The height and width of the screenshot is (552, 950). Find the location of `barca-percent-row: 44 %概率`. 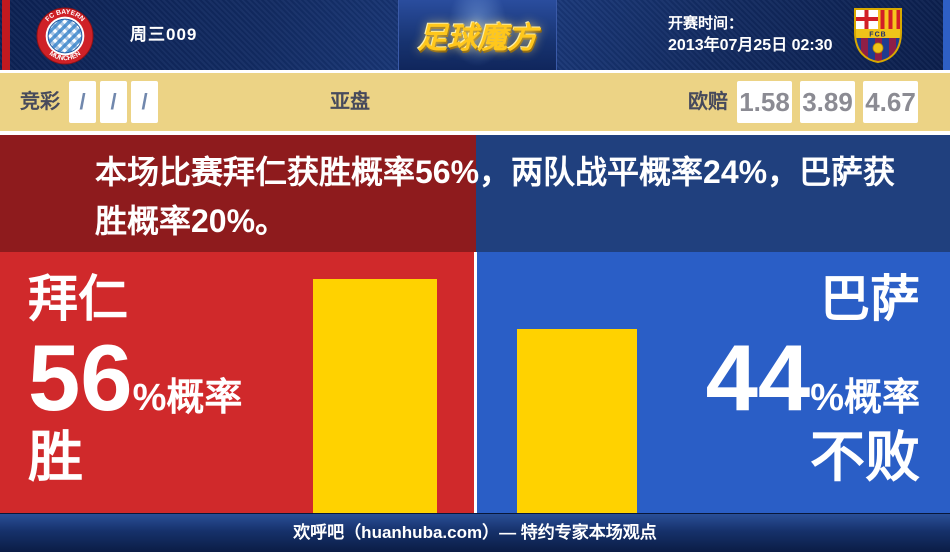

barca-percent-row: 44 %概率 is located at coordinates (813, 378).